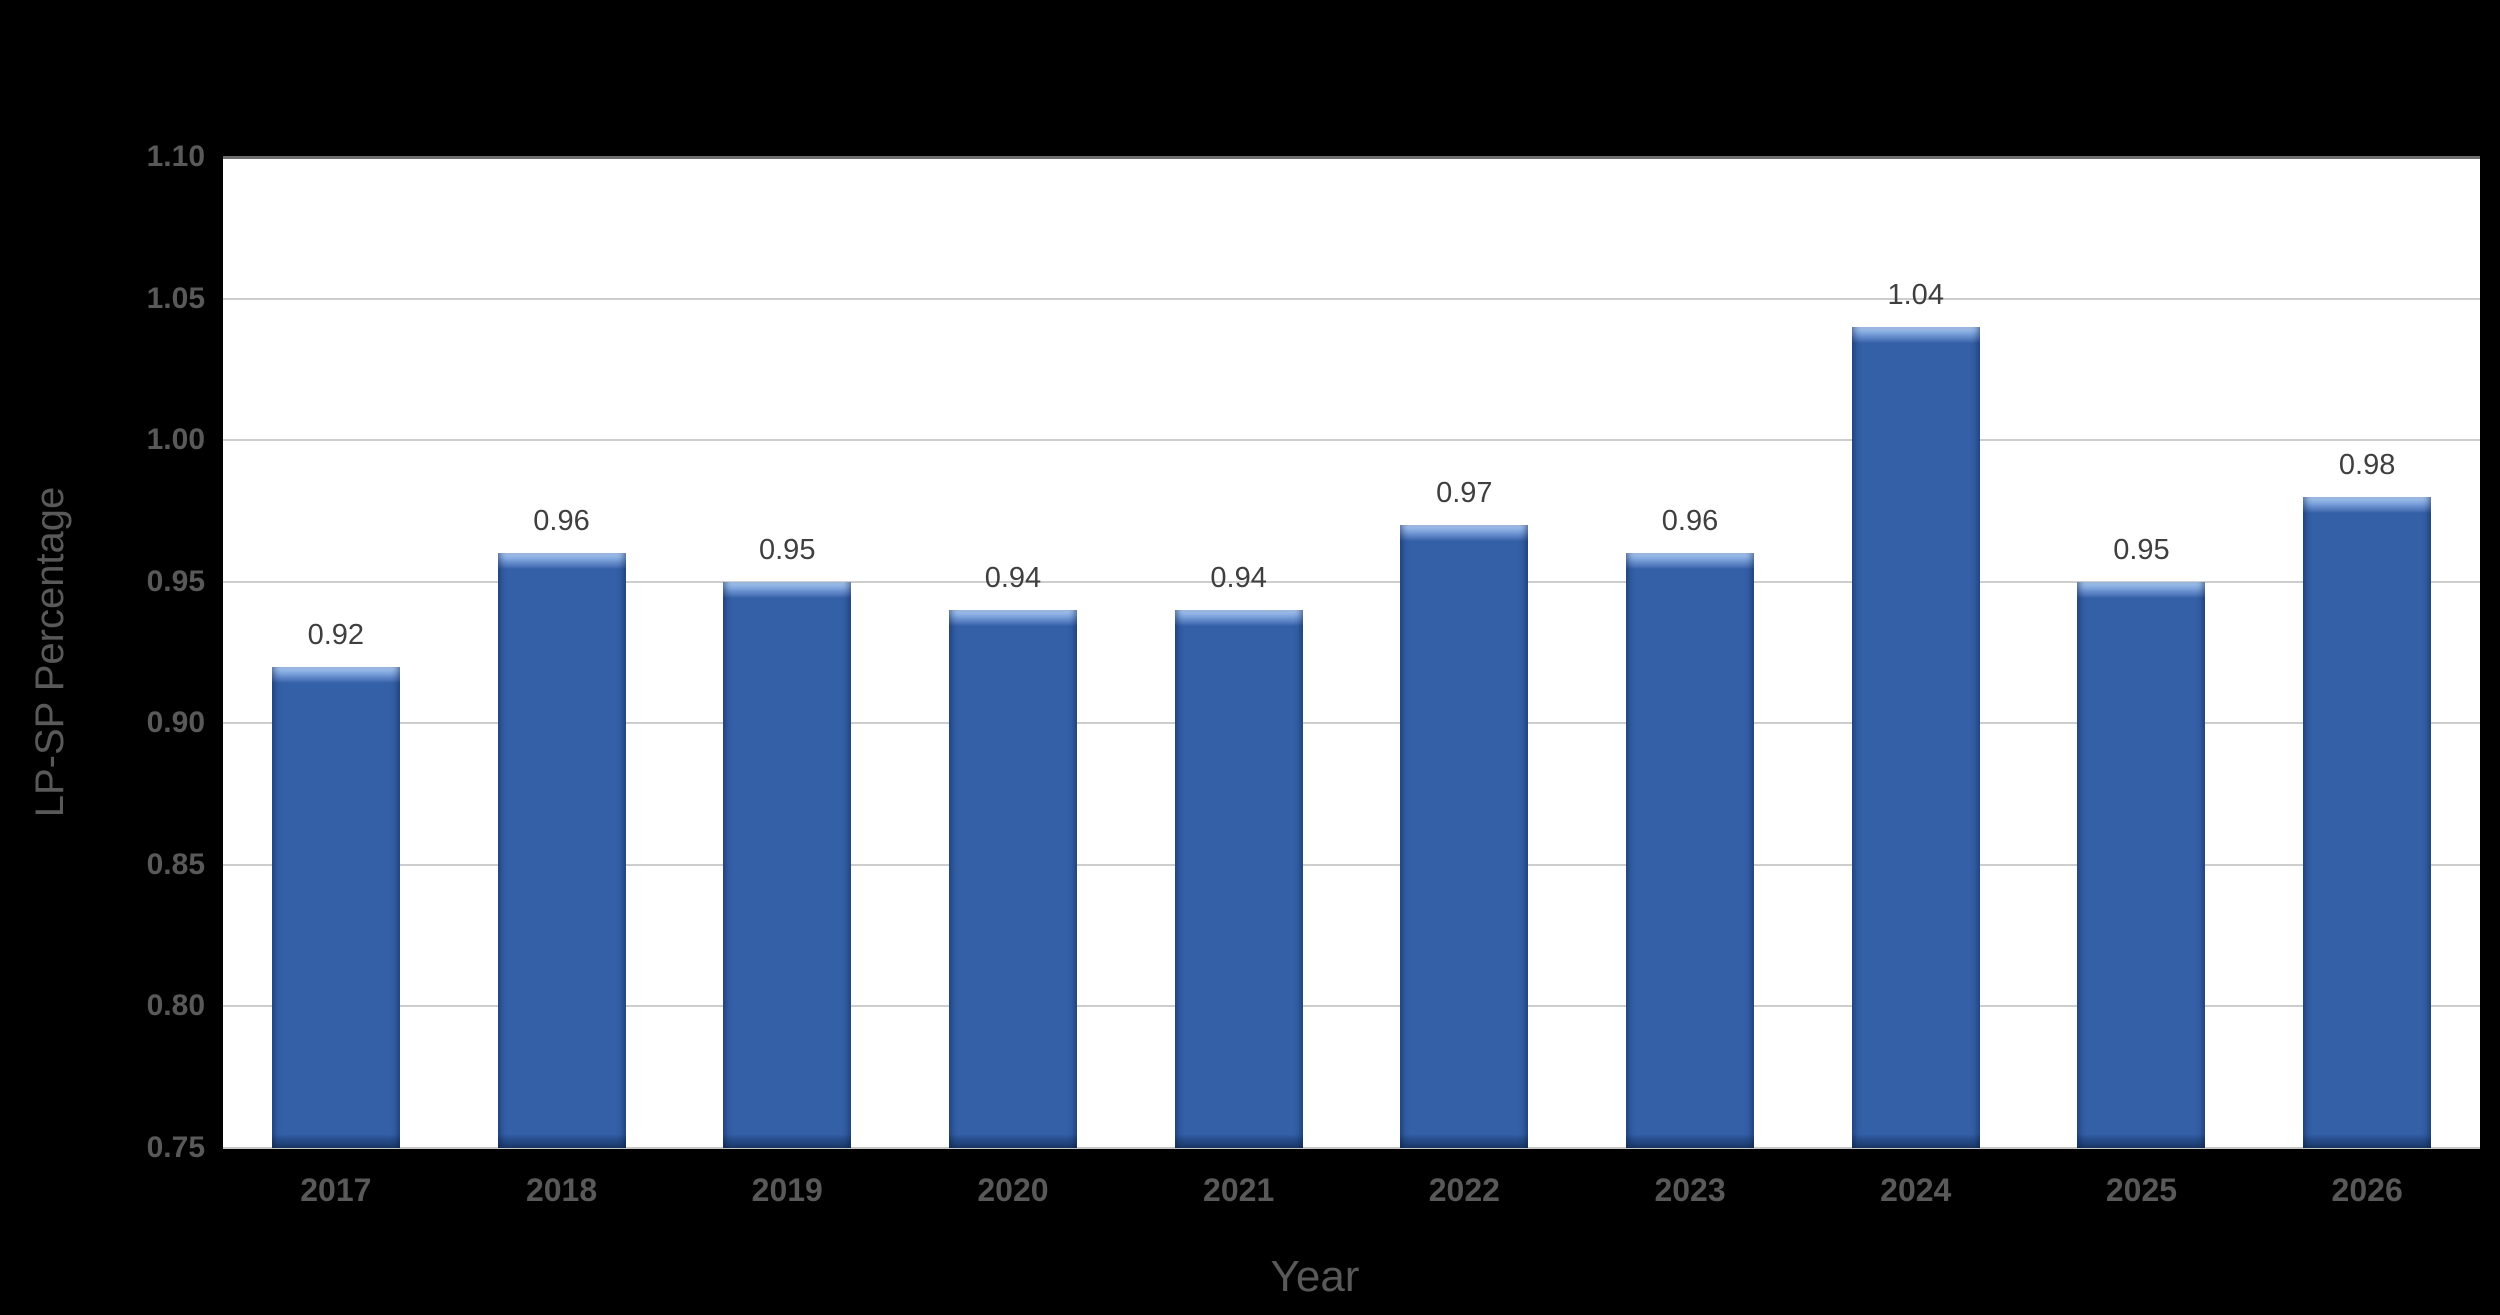 Image resolution: width=2500 pixels, height=1315 pixels. I want to click on bar-2018, so click(561, 850).